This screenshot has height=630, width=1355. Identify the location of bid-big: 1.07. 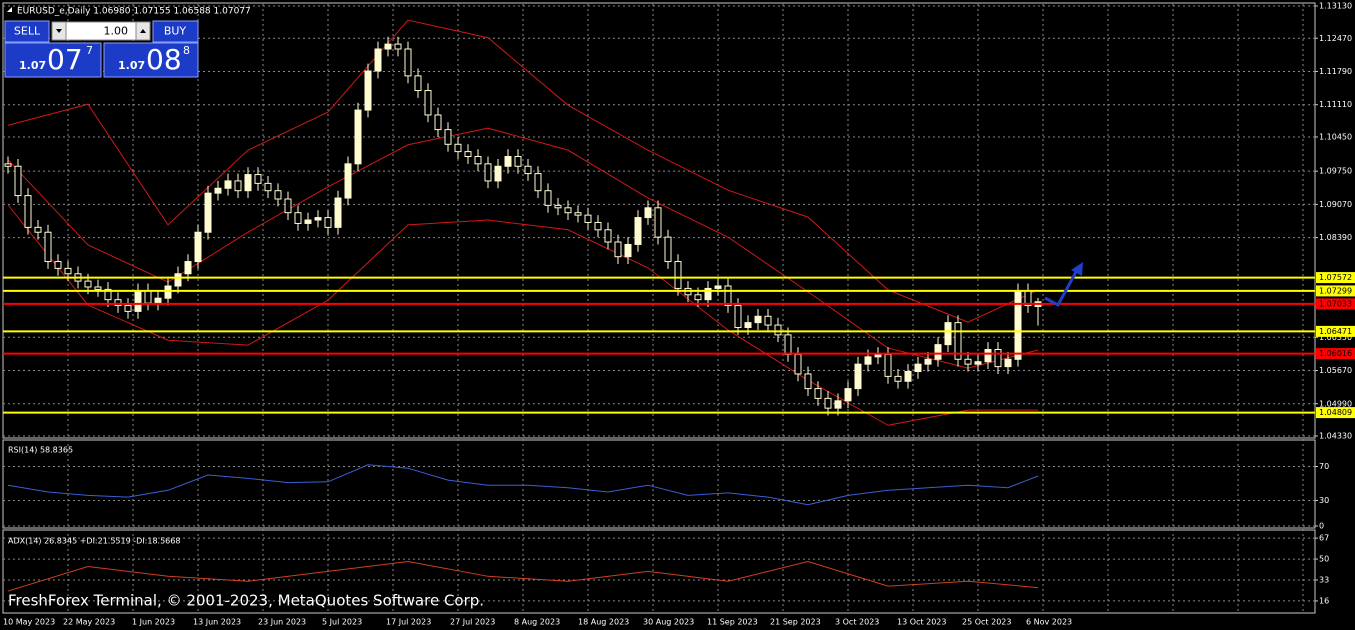
(32, 65).